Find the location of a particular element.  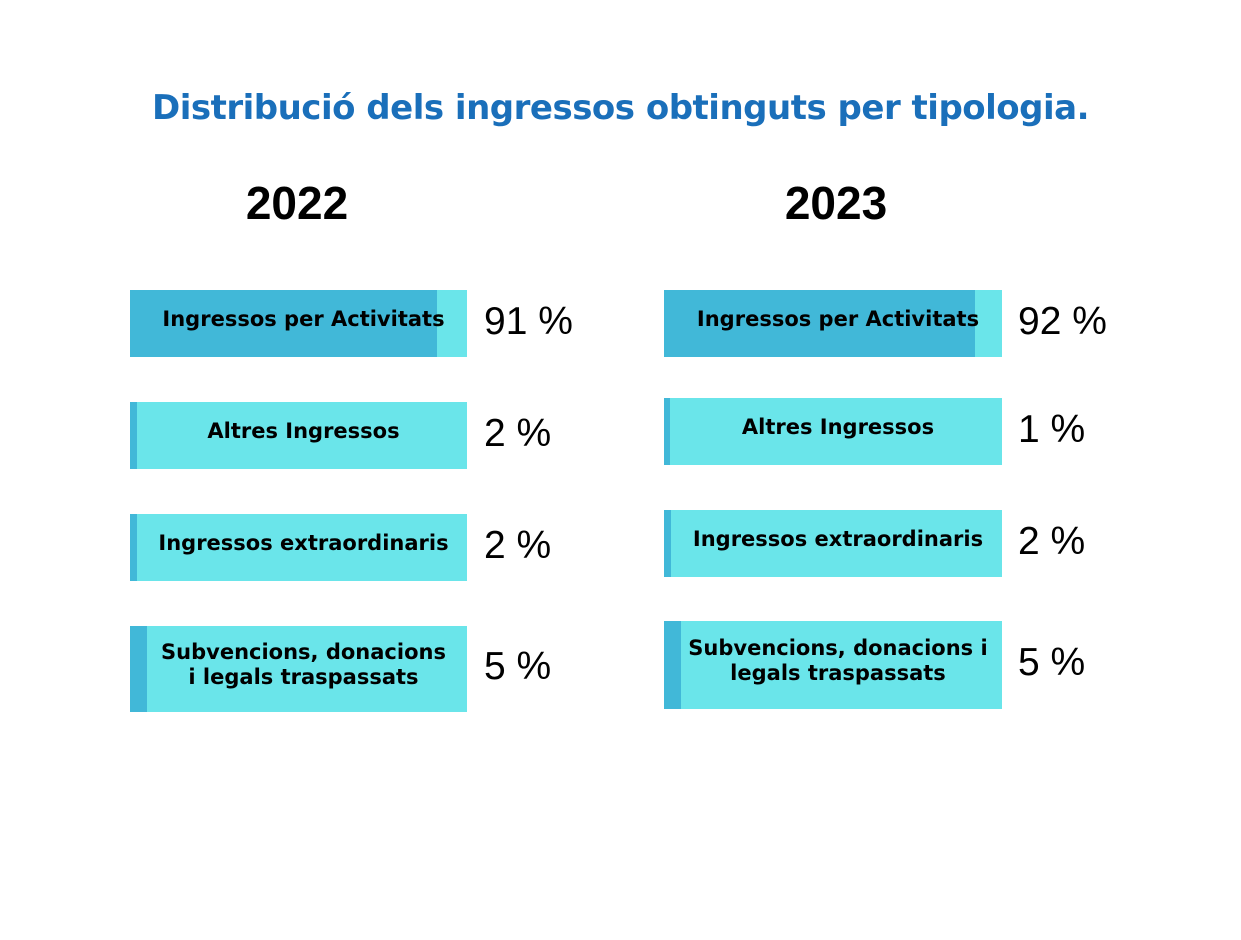

chart-2022-year-heading: 2022 is located at coordinates (297, 203).